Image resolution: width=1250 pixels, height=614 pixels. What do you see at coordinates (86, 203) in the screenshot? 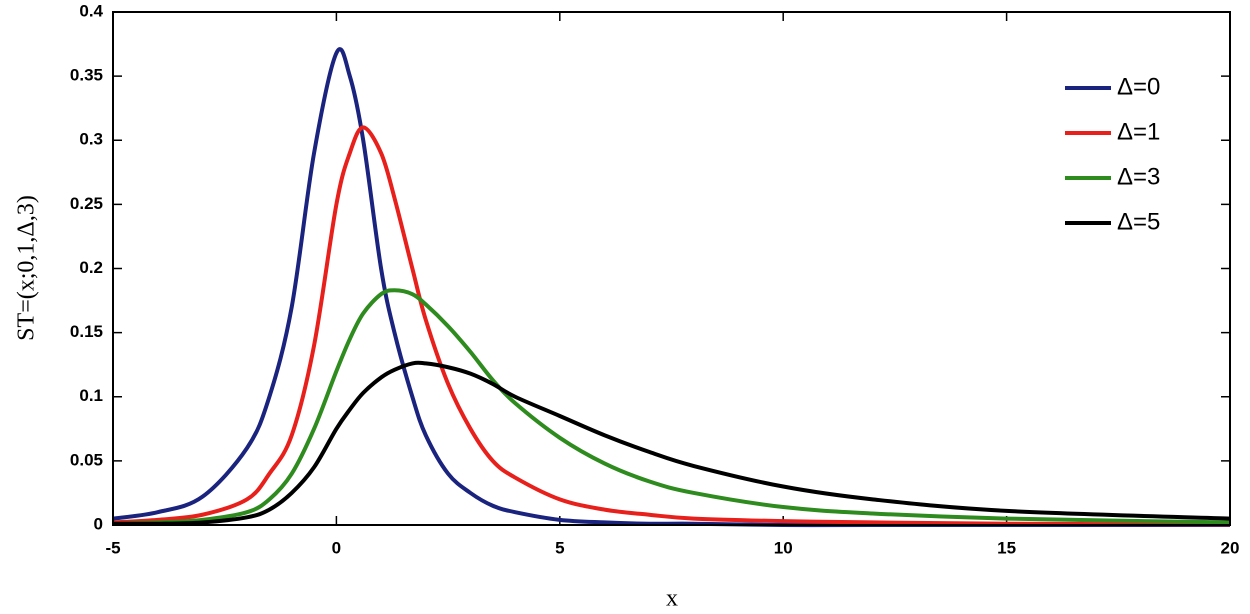
I see `y-tick-label: 0.25` at bounding box center [86, 203].